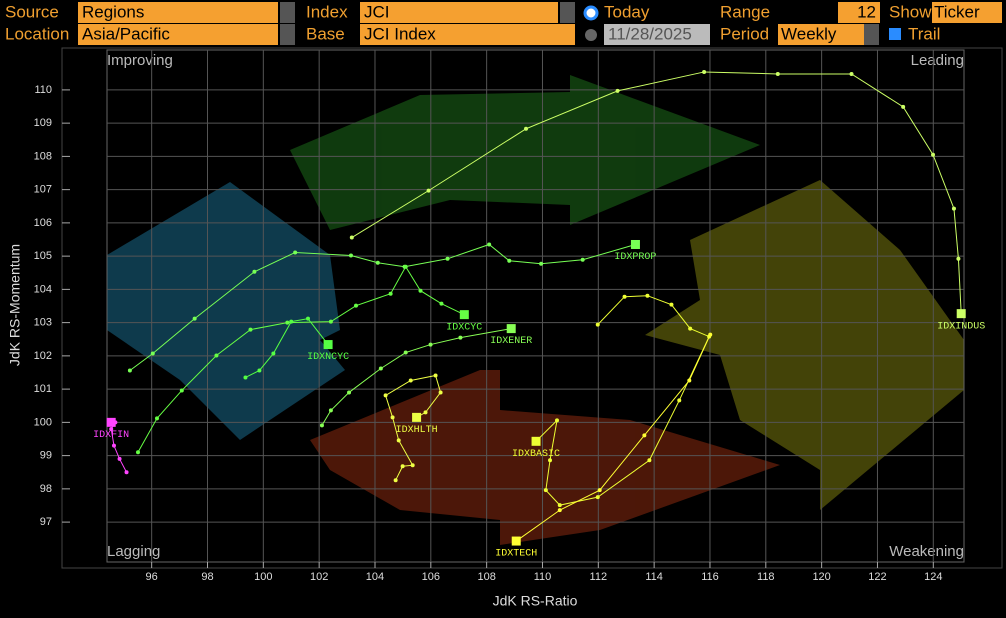 Image resolution: width=1006 pixels, height=618 pixels. I want to click on x-tick-label: 120, so click(821, 577).